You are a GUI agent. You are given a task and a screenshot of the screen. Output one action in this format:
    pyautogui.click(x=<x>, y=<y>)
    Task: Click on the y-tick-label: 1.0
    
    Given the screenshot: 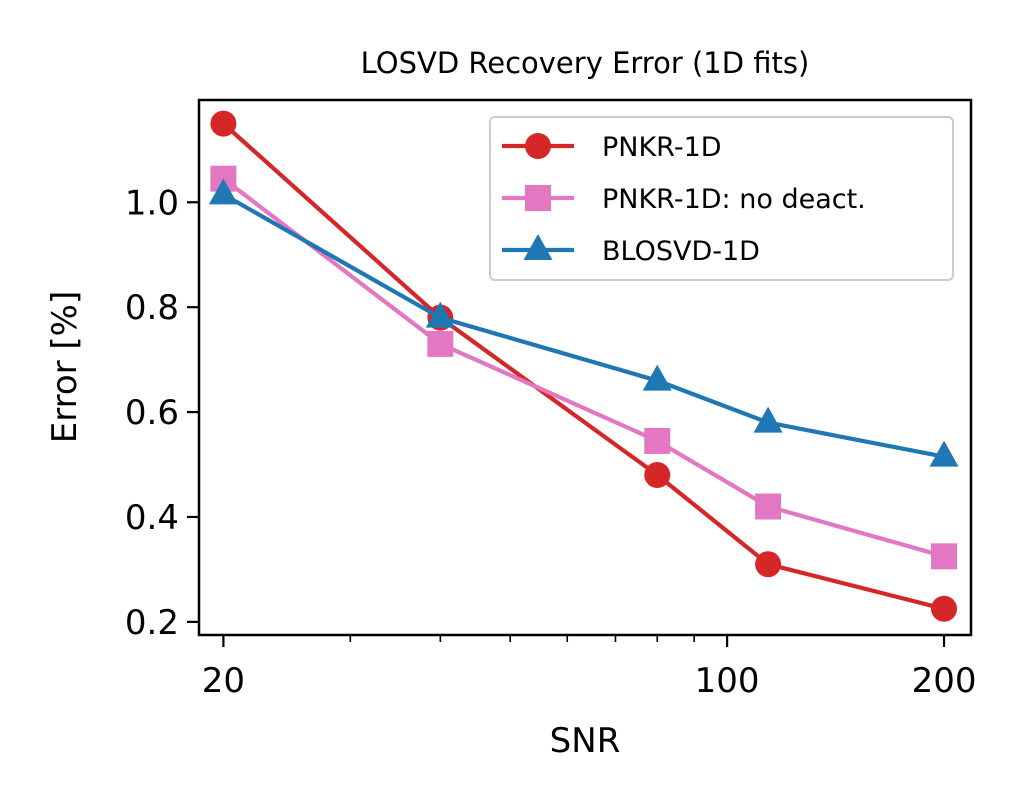 What is the action you would take?
    pyautogui.click(x=152, y=203)
    